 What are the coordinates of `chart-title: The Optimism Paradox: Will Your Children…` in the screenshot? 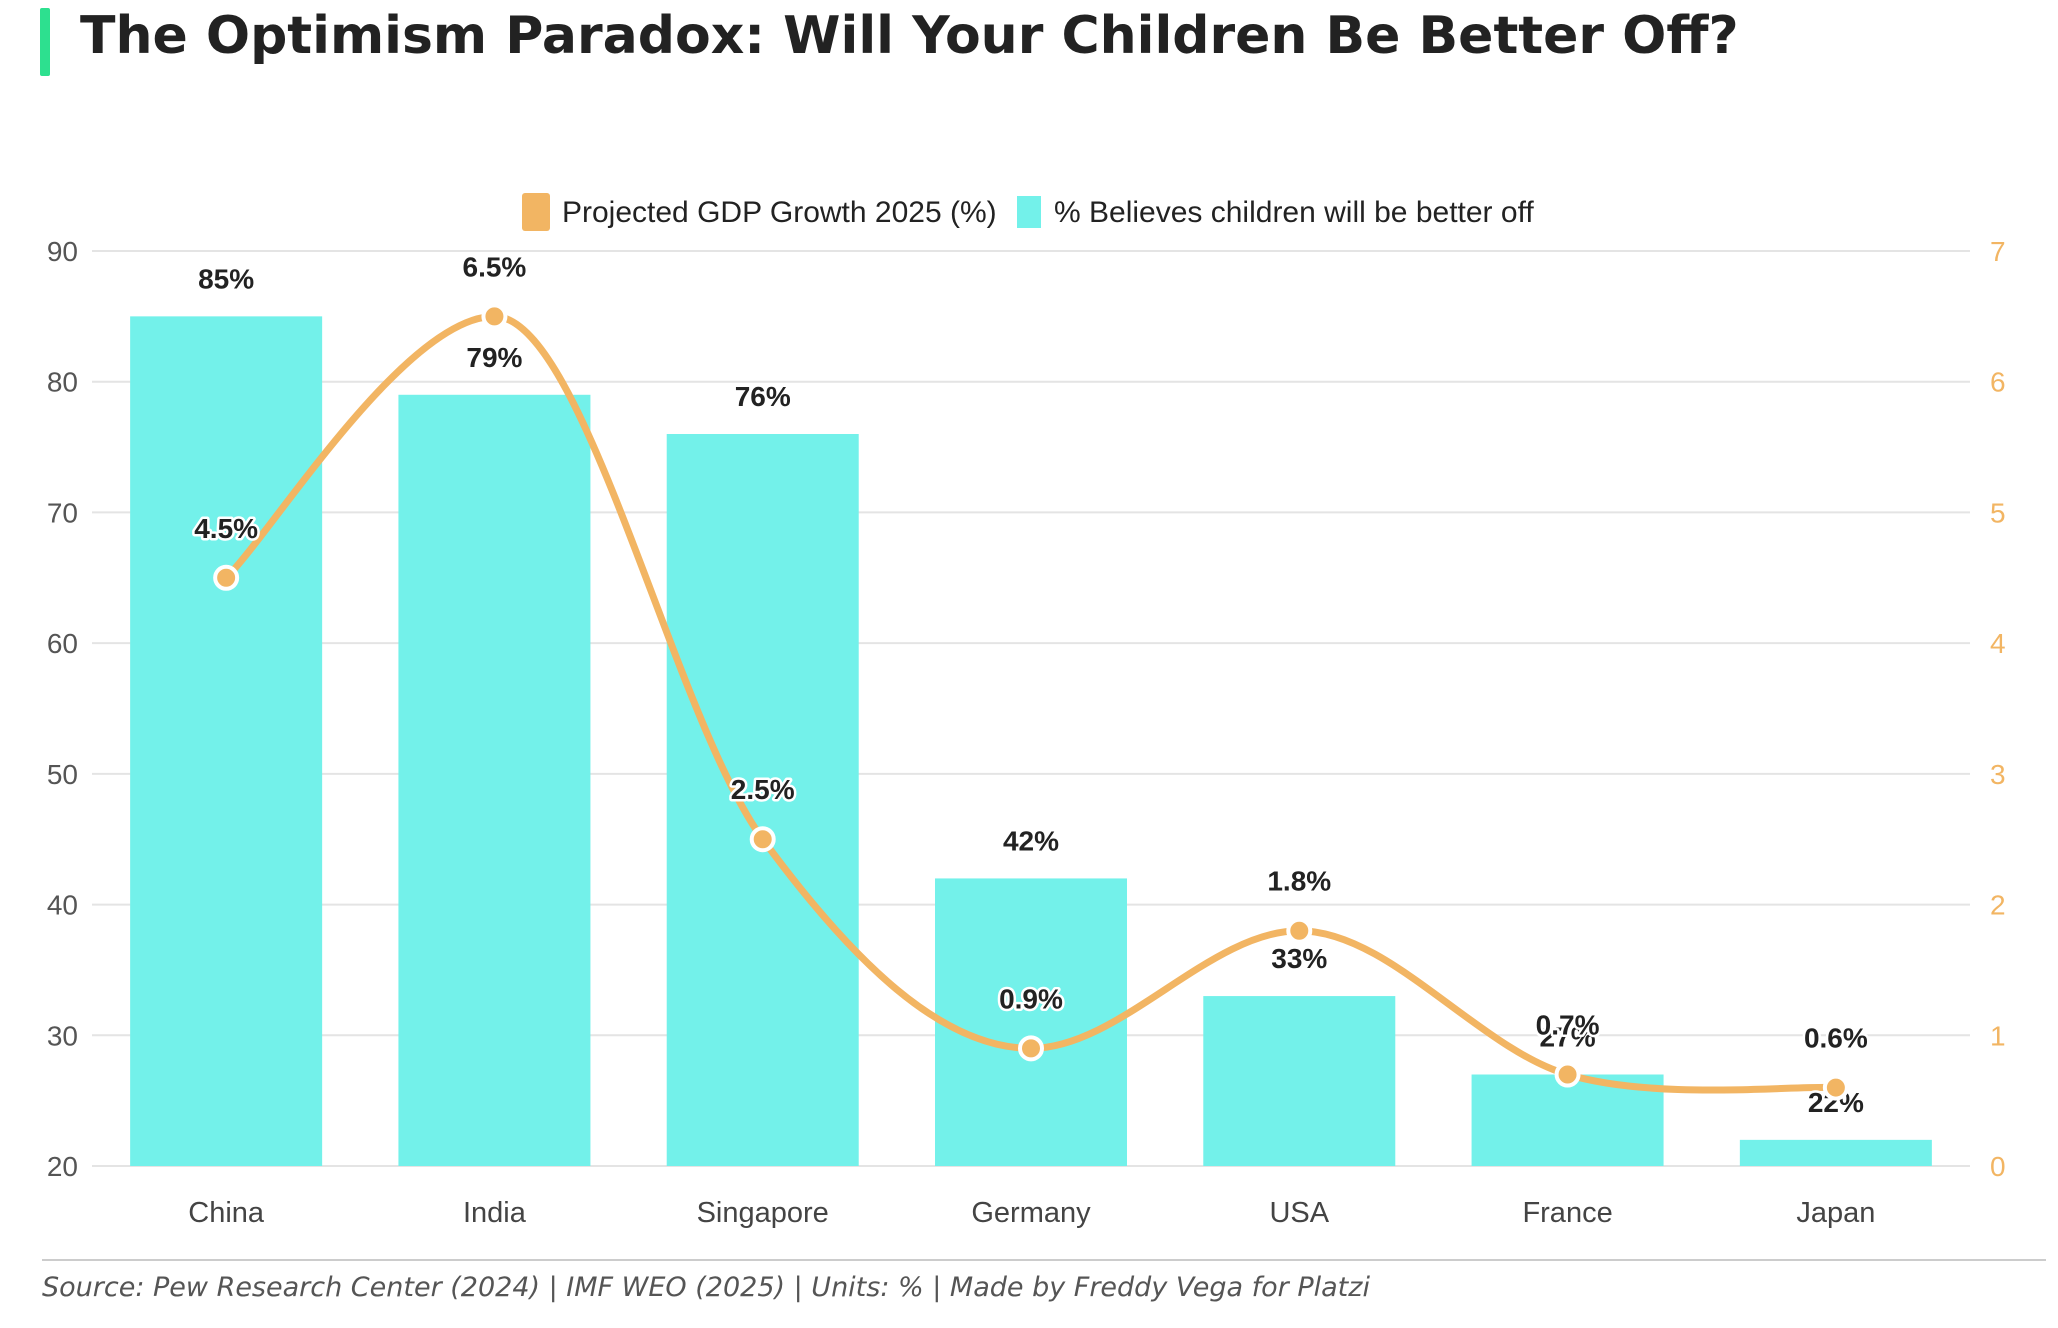 It's located at (909, 36).